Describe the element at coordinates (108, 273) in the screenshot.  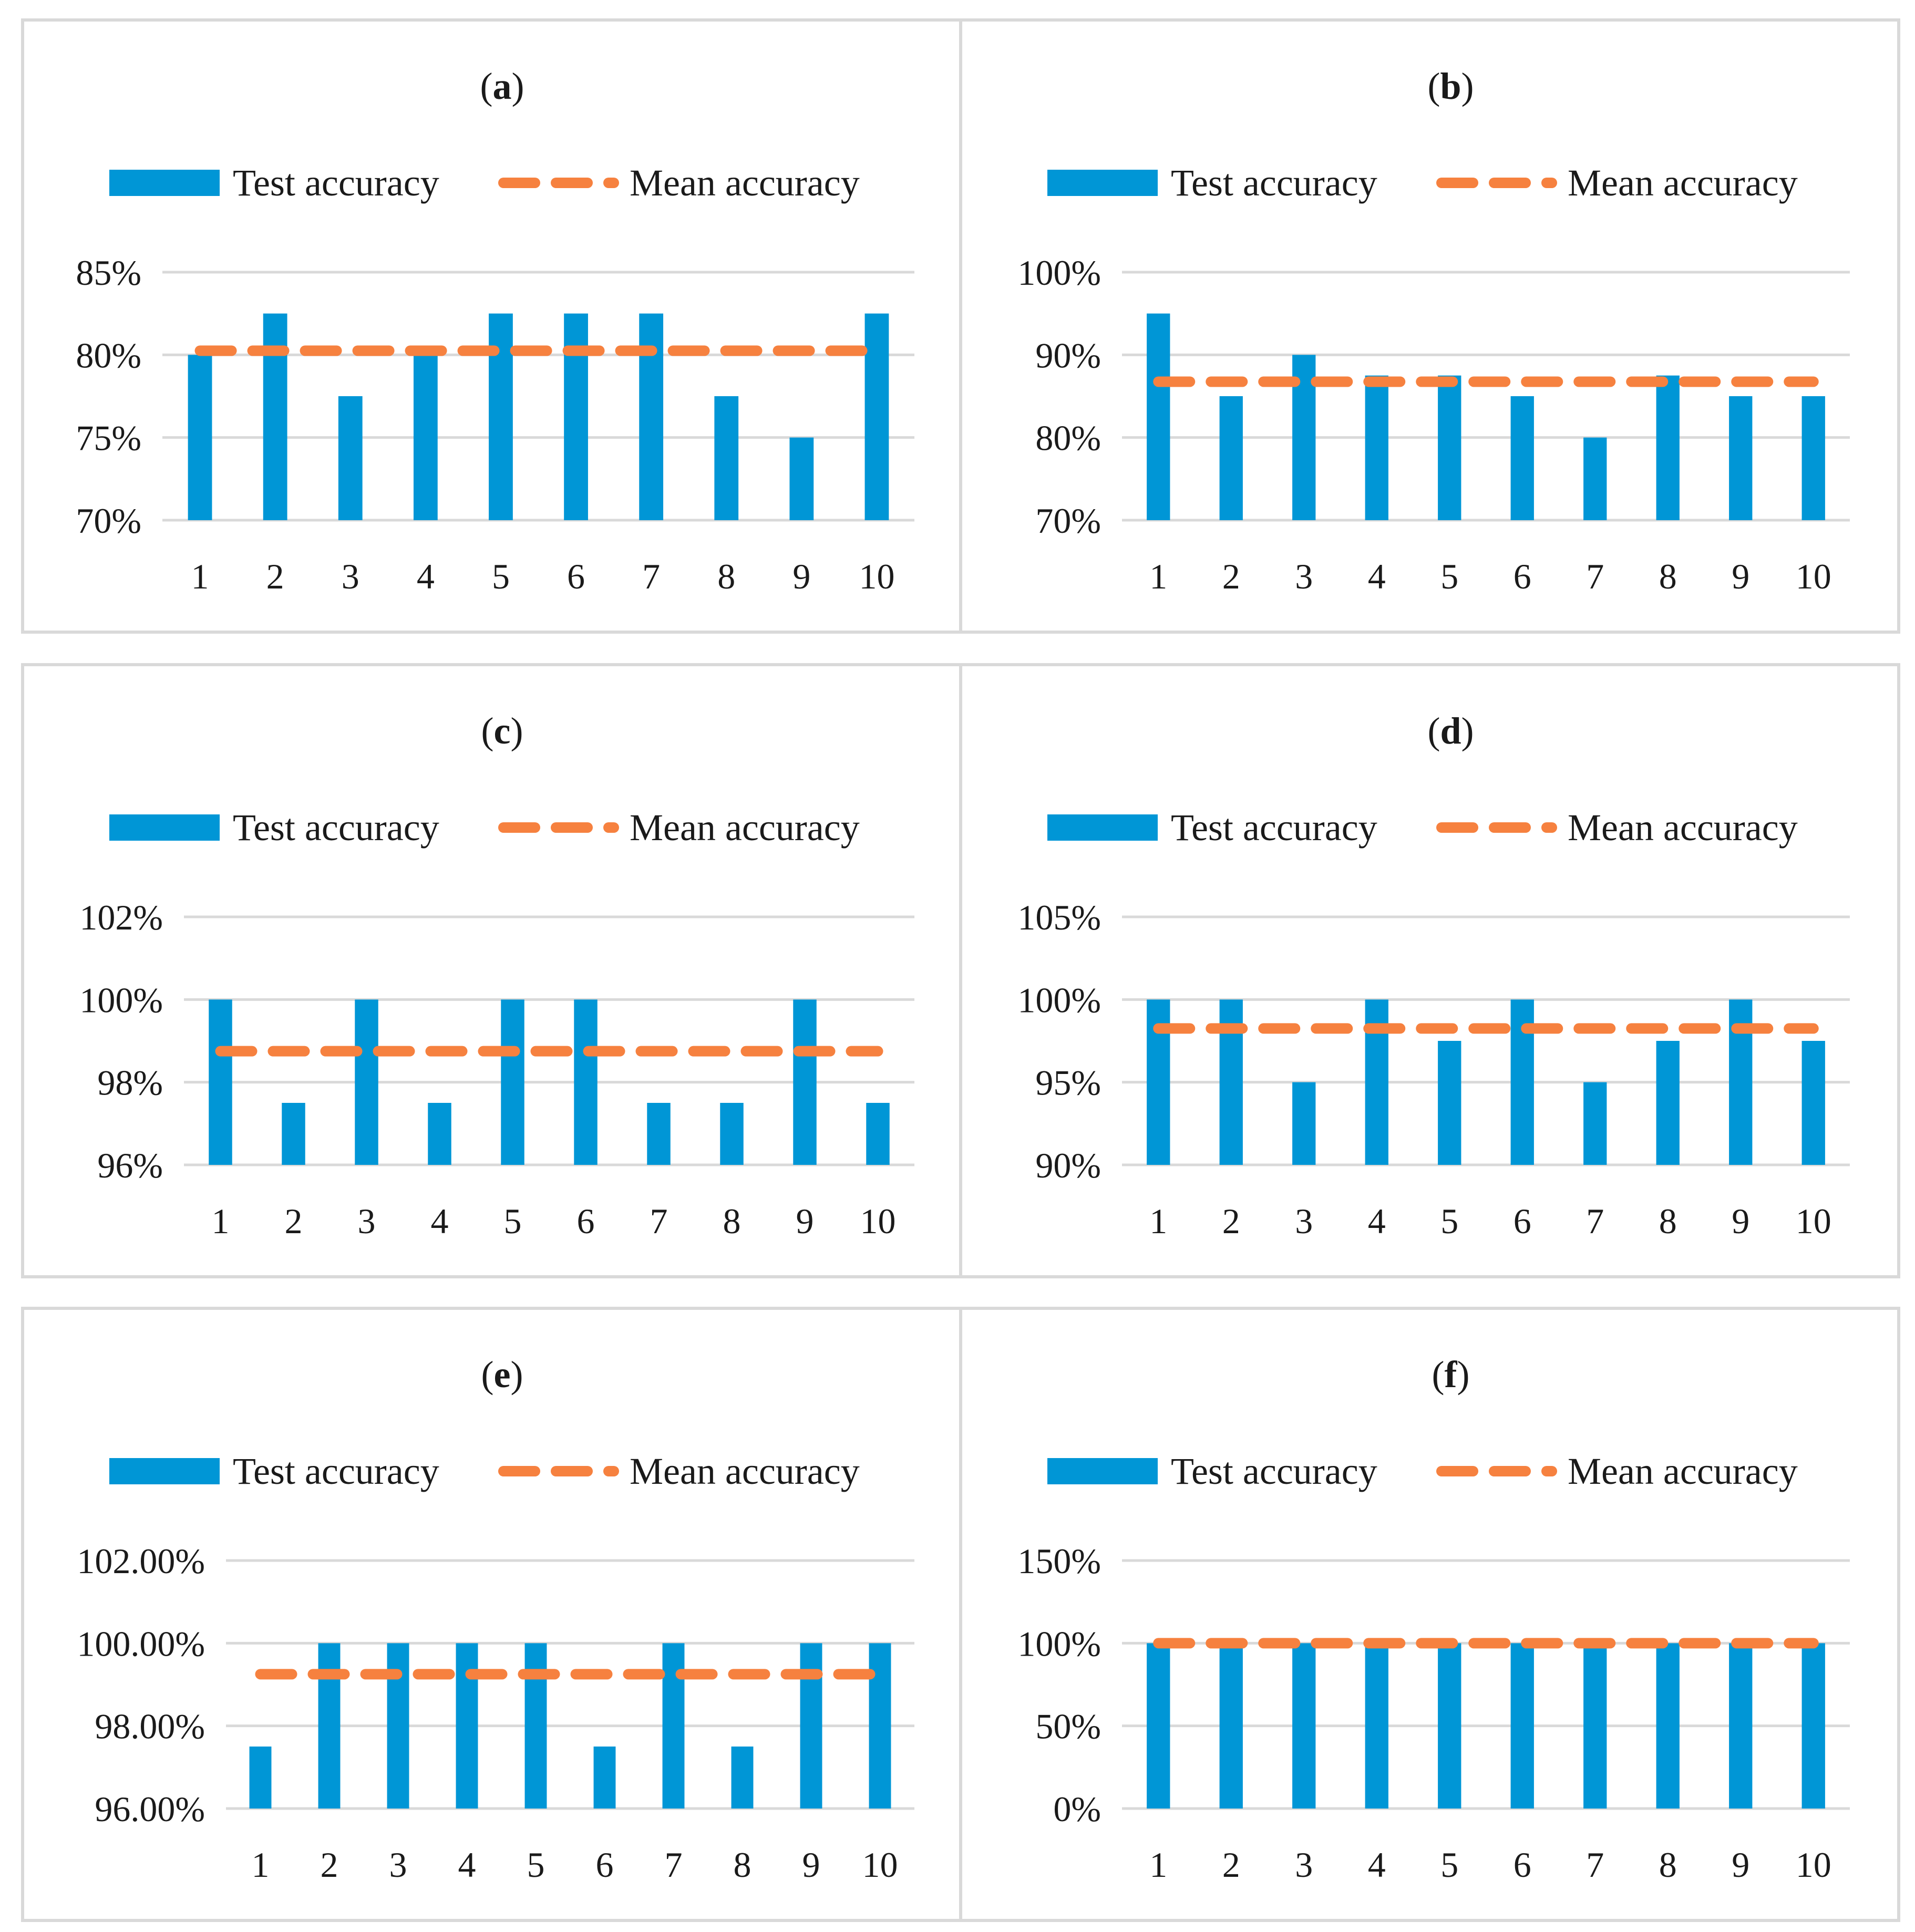
I see `y-tick-label: 85%` at that location.